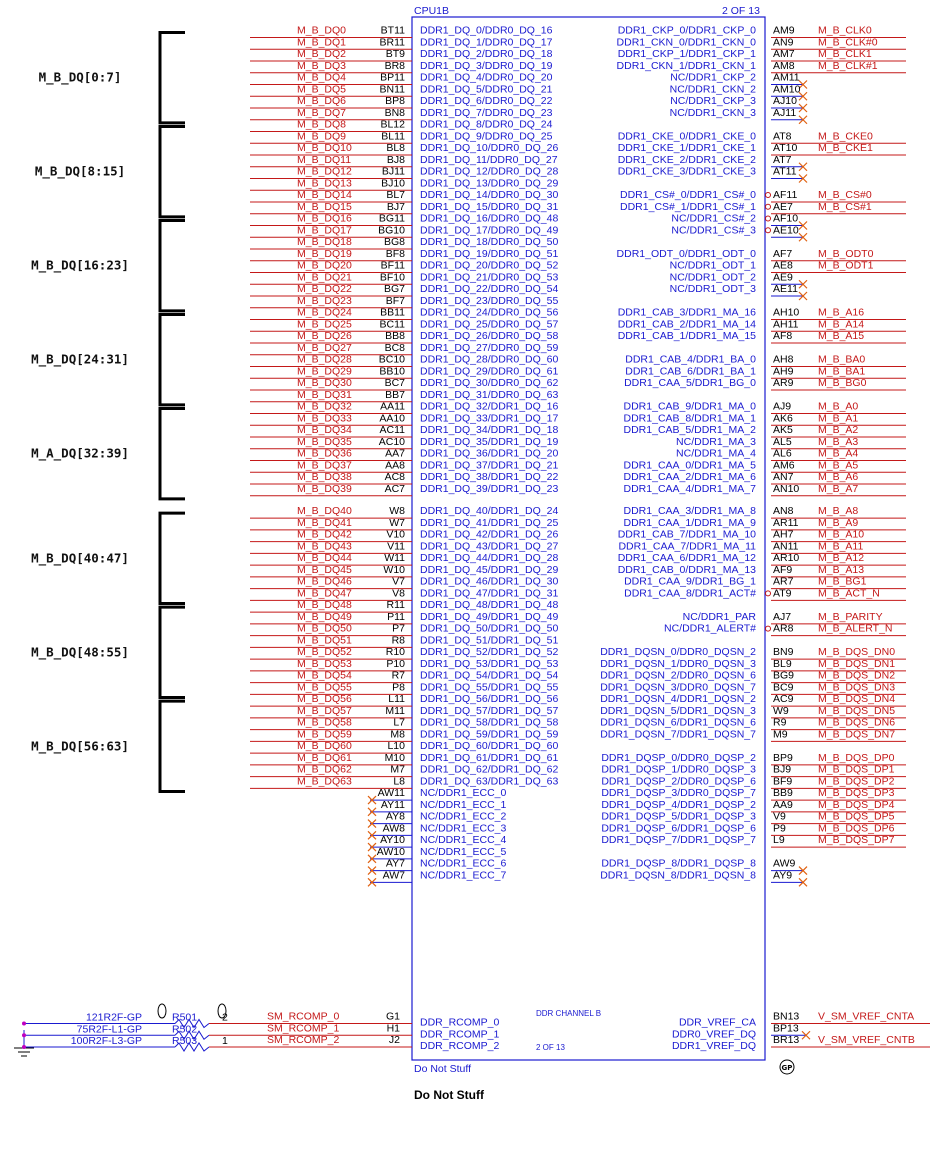 The width and height of the screenshot is (933, 1175). I want to click on resistor-symbol, so click(192, 1047).